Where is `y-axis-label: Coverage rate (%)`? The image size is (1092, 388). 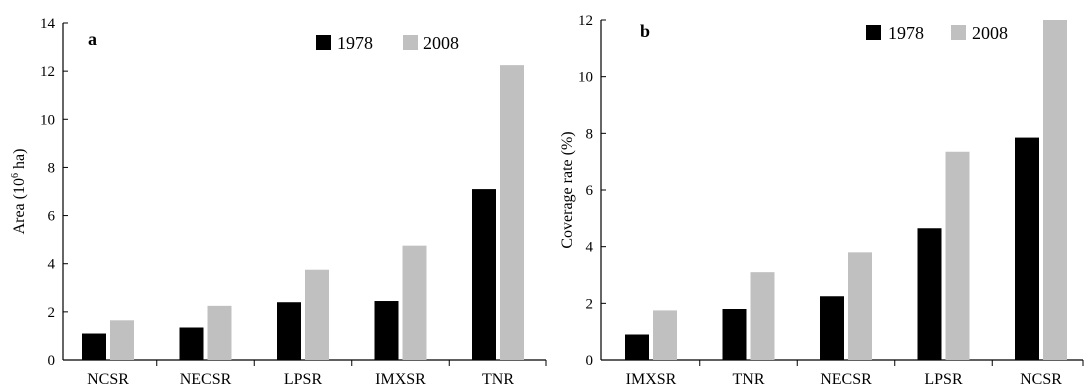
y-axis-label: Coverage rate (%) is located at coordinates (567, 189).